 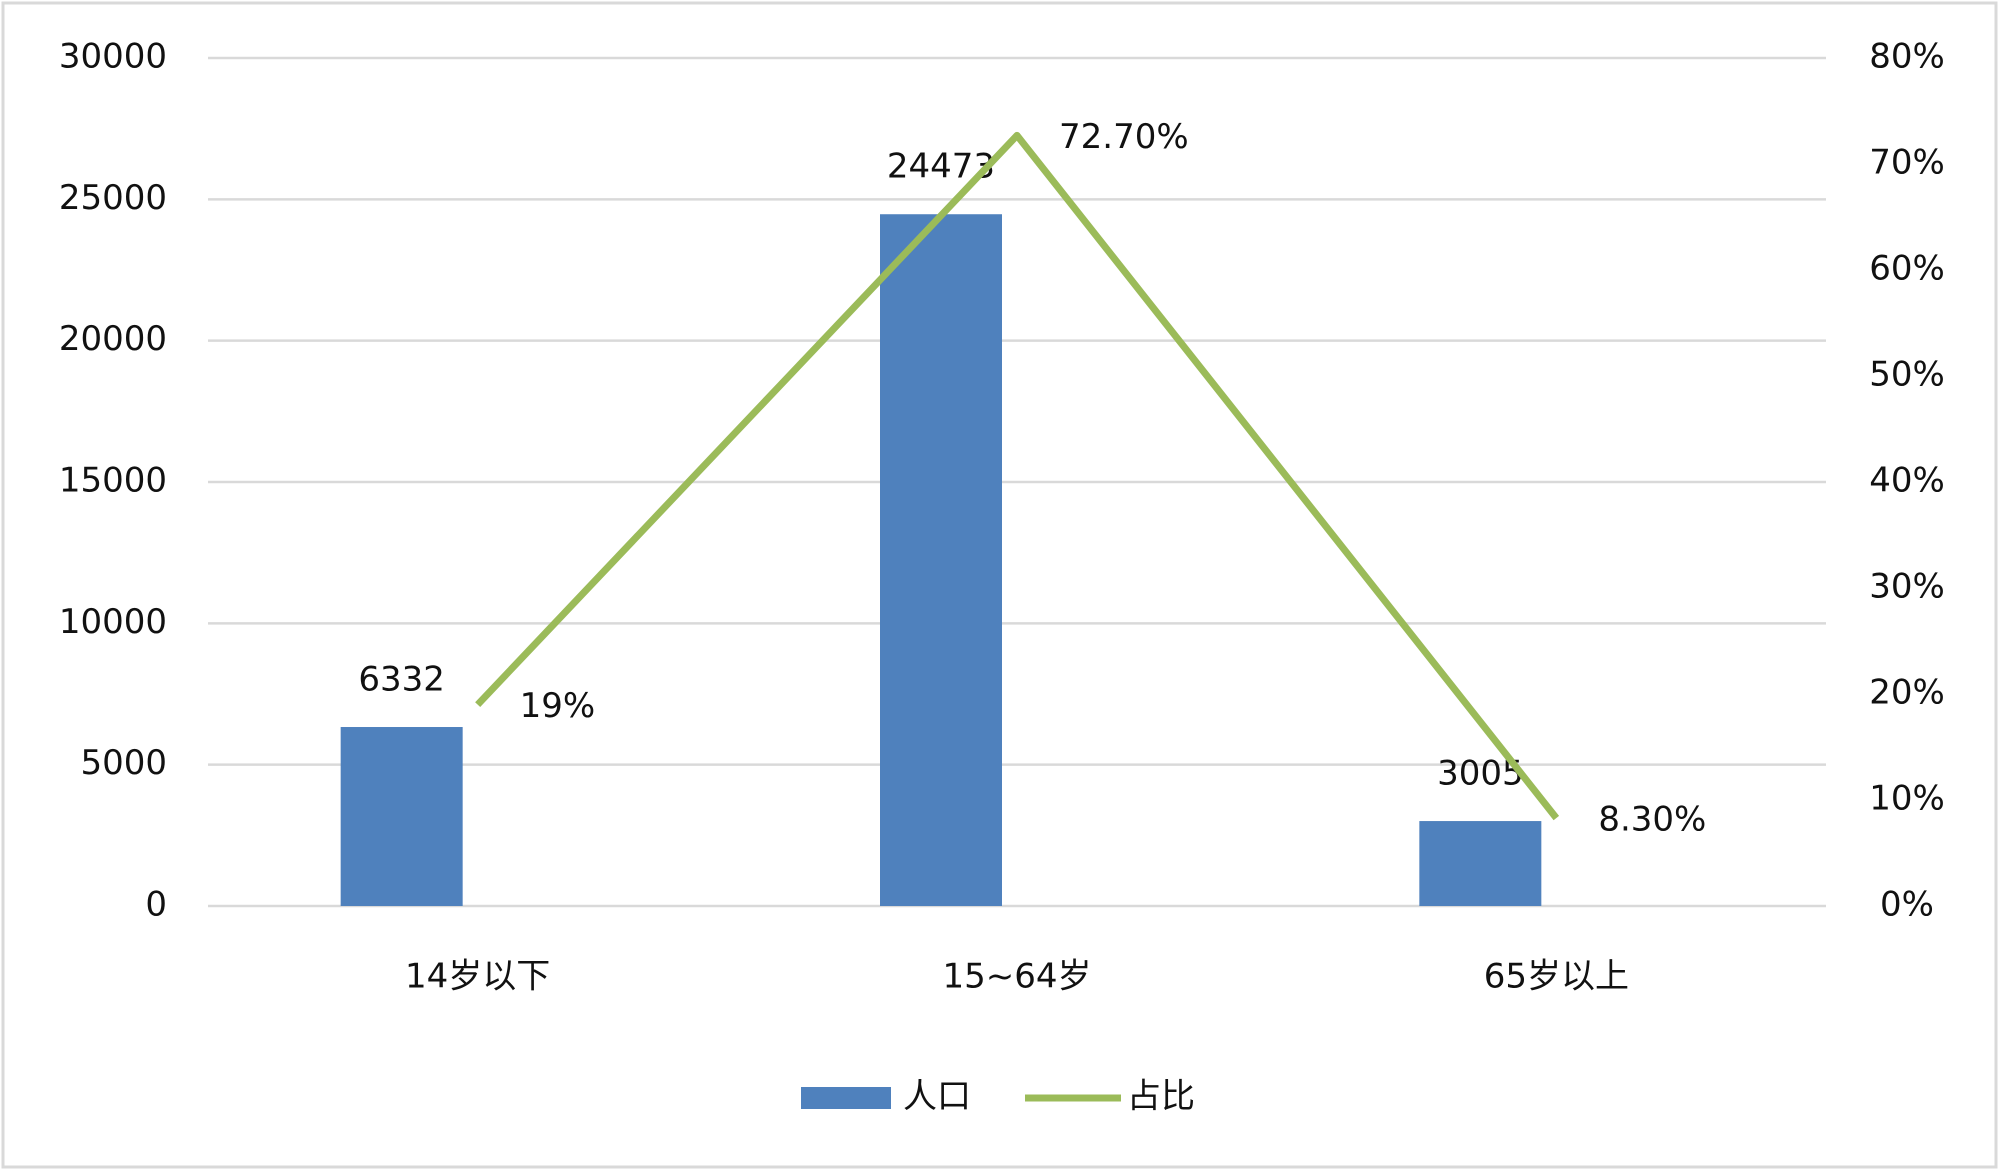 What do you see at coordinates (1907, 269) in the screenshot?
I see `y2-tick-label: 60%` at bounding box center [1907, 269].